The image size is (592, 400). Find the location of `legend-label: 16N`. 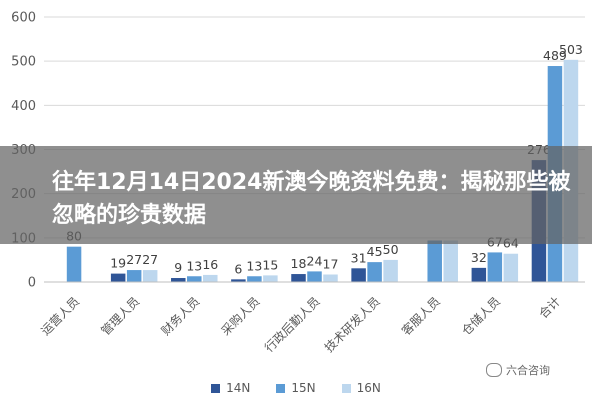

legend-label: 16N is located at coordinates (368, 388).